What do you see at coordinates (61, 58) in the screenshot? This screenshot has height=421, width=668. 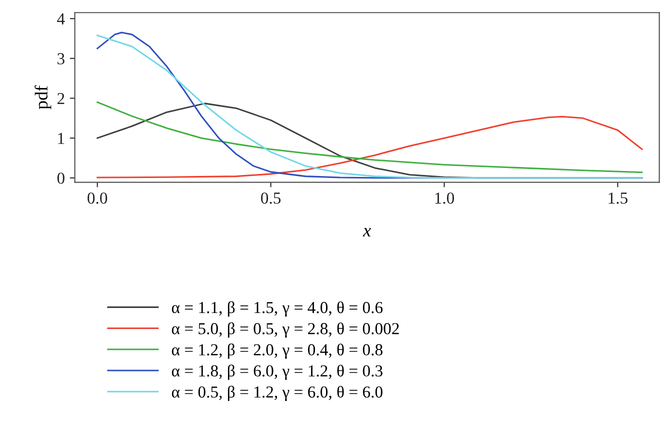 I see `y-tick-label: 3` at bounding box center [61, 58].